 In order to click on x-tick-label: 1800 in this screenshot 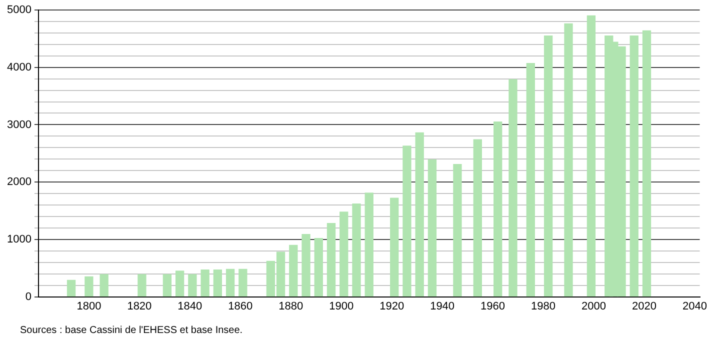, I will do `click(89, 306)`.